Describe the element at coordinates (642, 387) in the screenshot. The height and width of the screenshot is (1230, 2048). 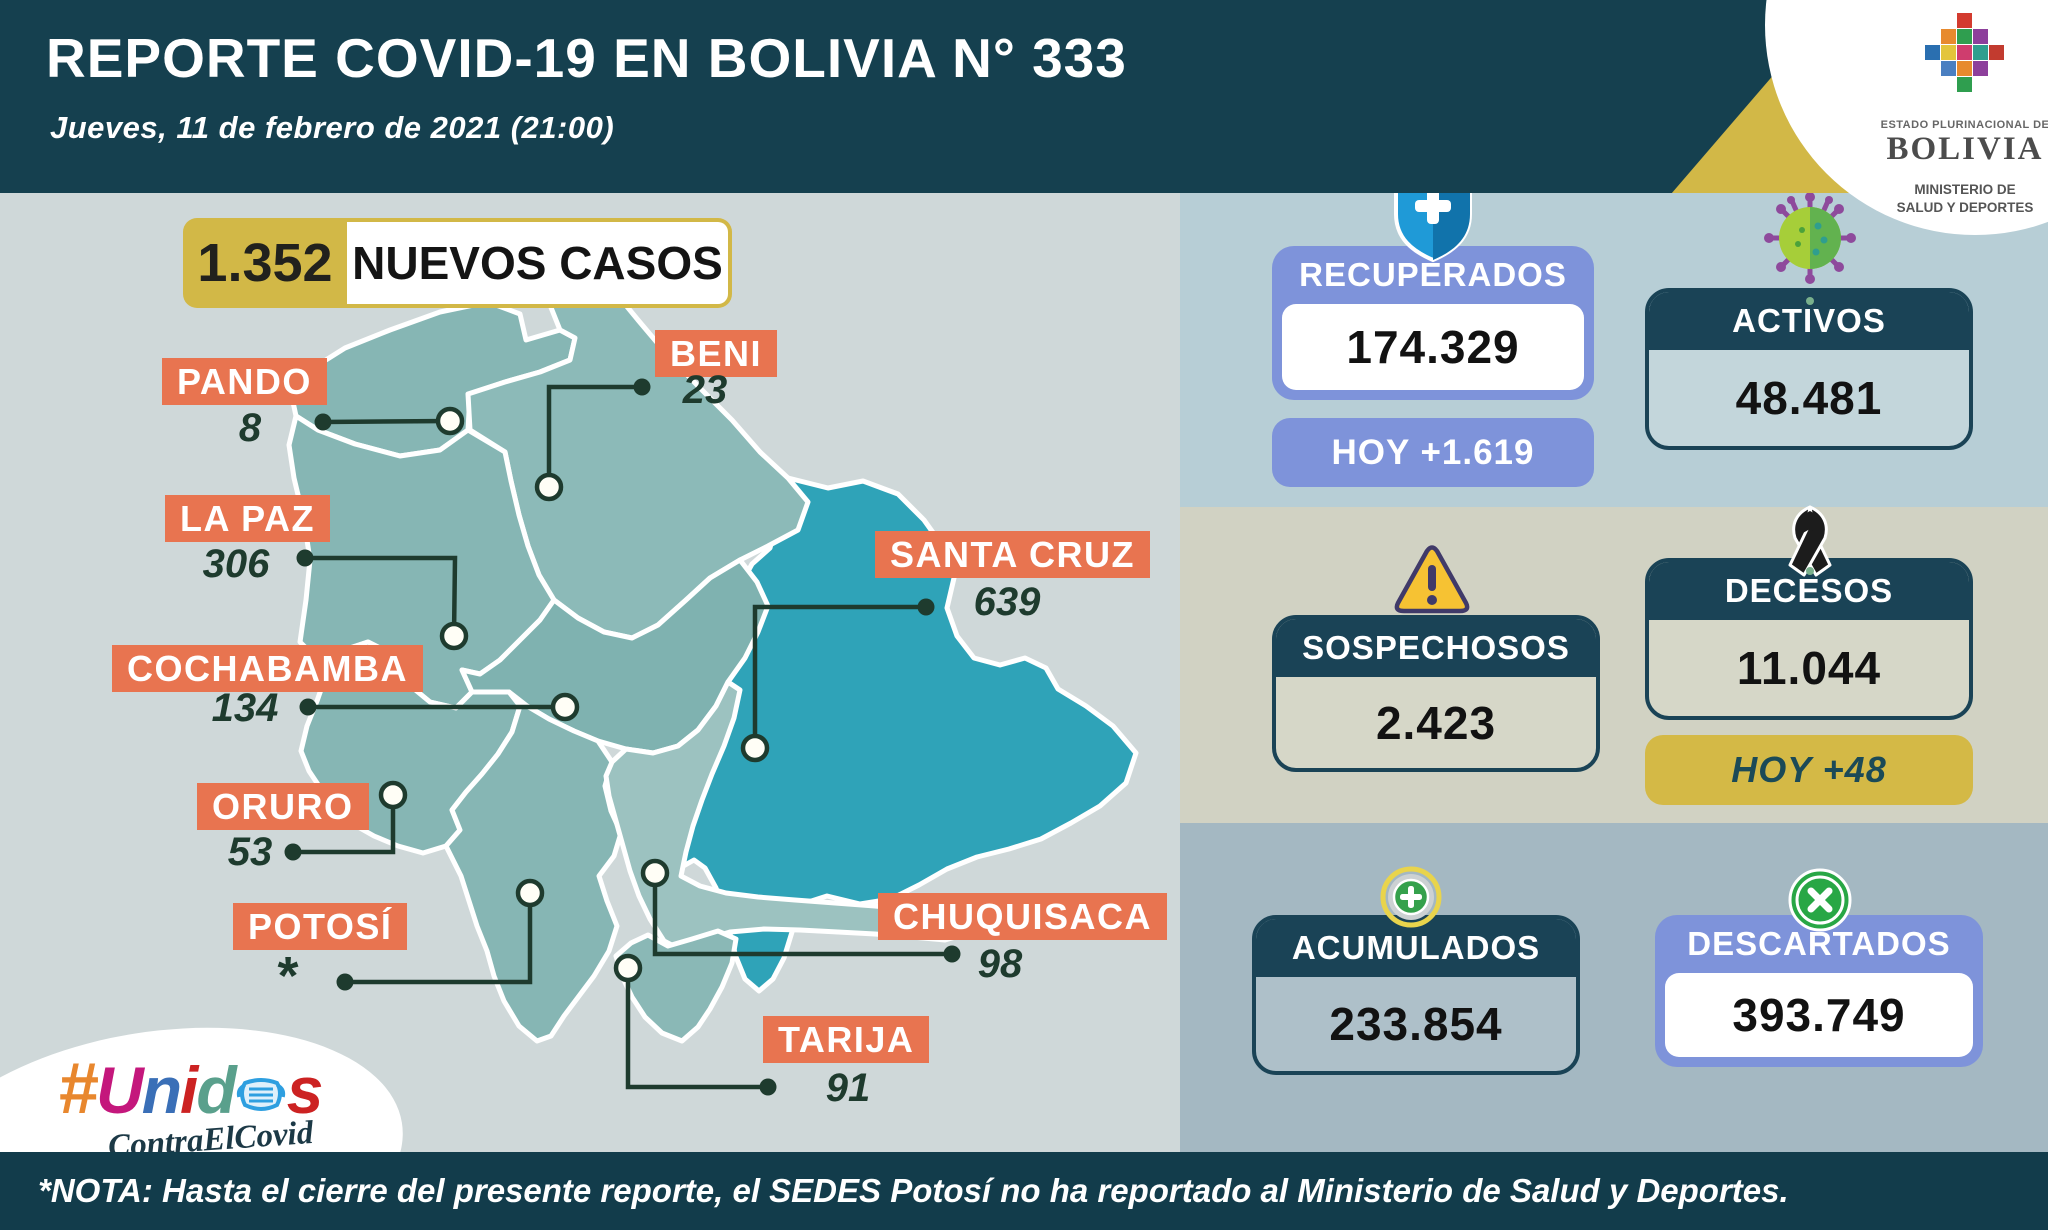
I see `label-dot-beni` at that location.